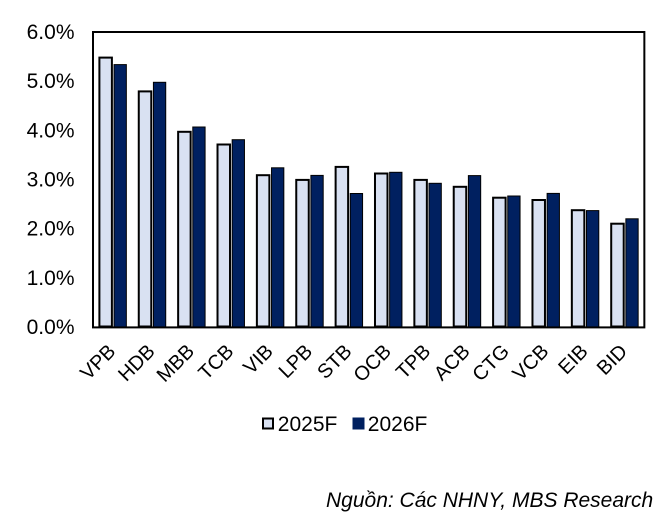 The image size is (664, 527). What do you see at coordinates (51, 278) in the screenshot?
I see `svg-text: 1.0%` at bounding box center [51, 278].